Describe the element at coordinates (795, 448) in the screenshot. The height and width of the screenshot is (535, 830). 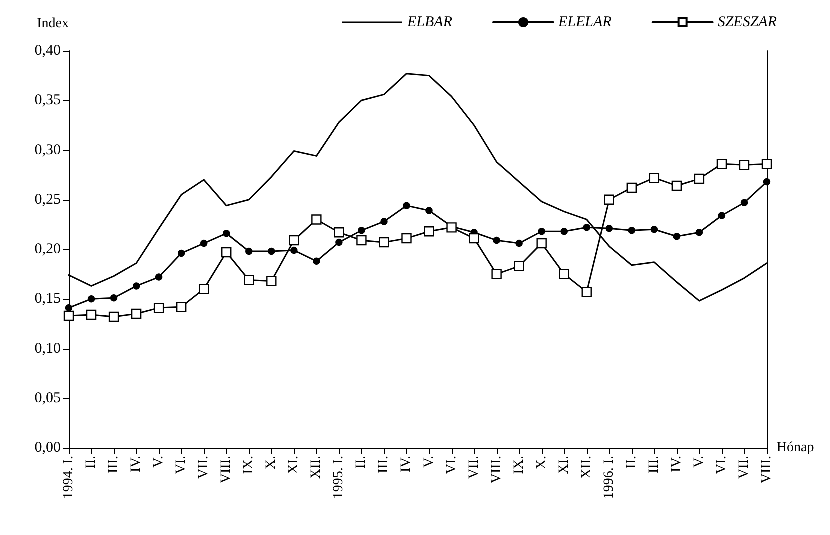
I see `x-axis-title: Hónap` at that location.